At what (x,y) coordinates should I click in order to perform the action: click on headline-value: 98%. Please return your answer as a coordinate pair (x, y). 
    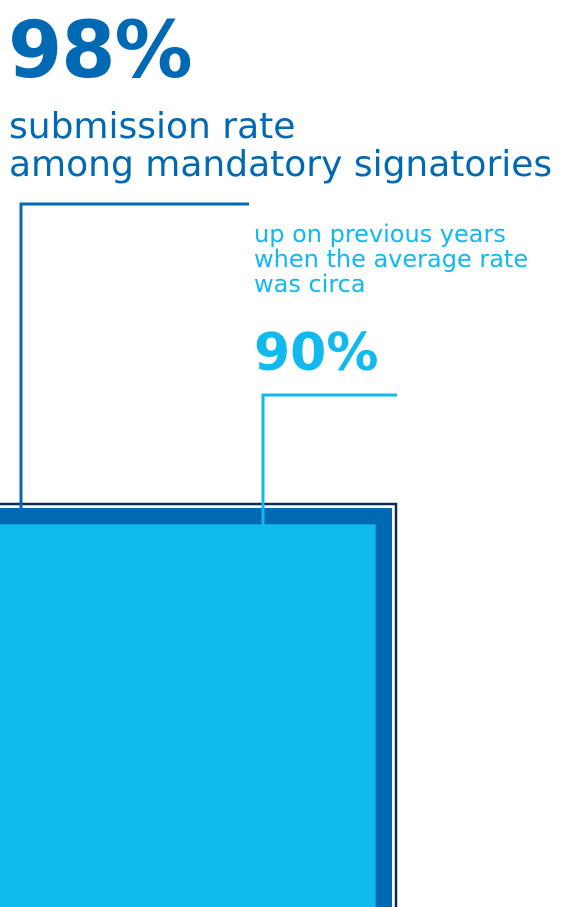
    Looking at the image, I should click on (100, 51).